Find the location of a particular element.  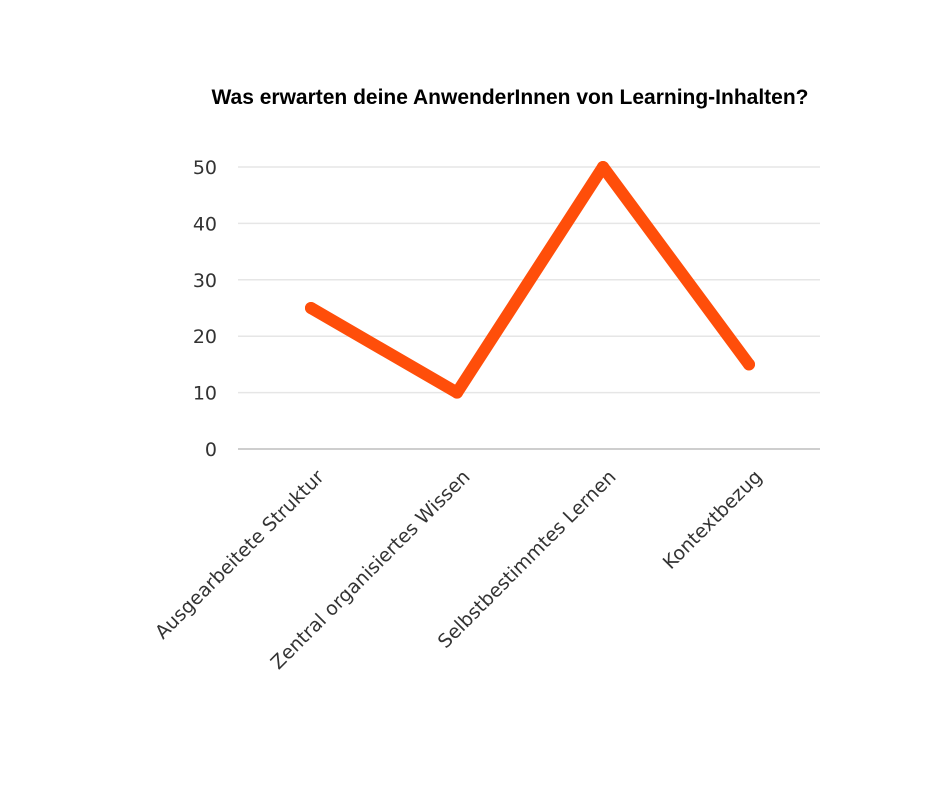

y-tick-label: 20 is located at coordinates (205, 337).